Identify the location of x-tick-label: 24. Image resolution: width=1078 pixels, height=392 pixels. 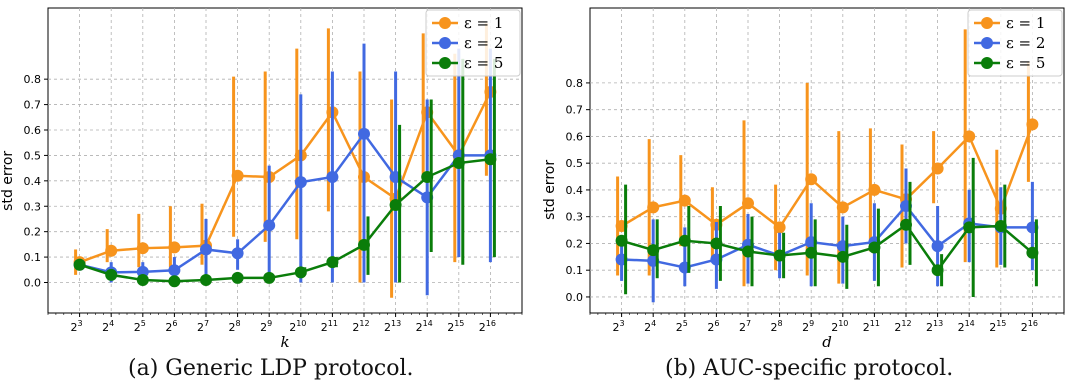
(108, 326).